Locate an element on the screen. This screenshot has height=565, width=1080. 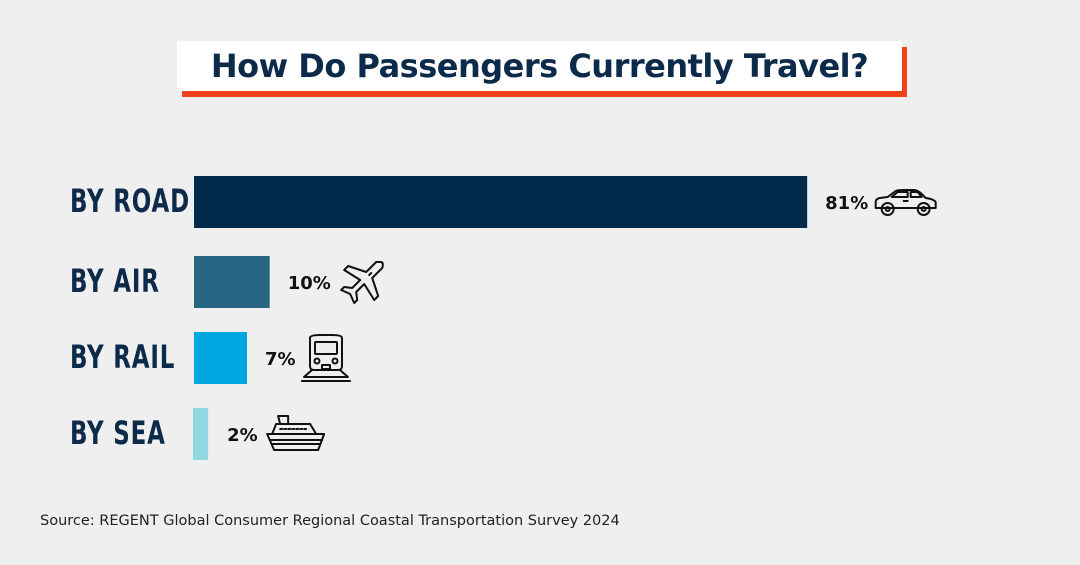
title-banner: How Do Passengers Currently Travel? is located at coordinates (542, 69).